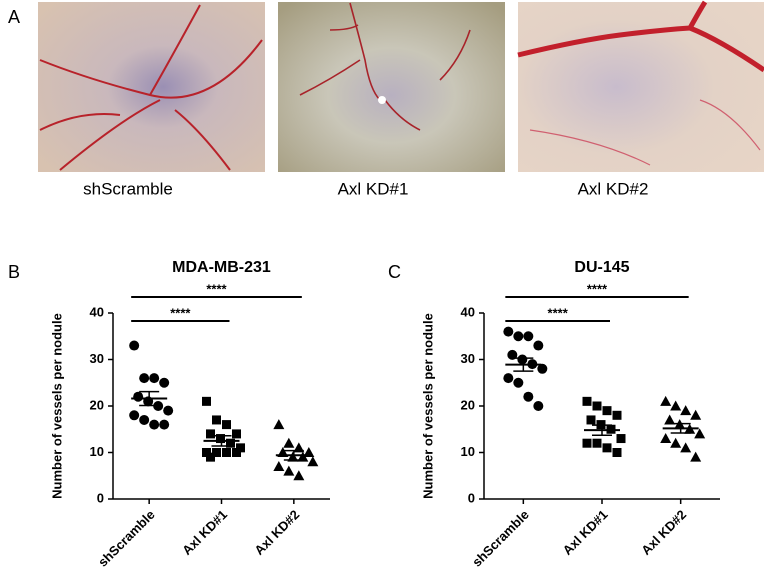  What do you see at coordinates (14, 17) in the screenshot?
I see `panel-label: A` at bounding box center [14, 17].